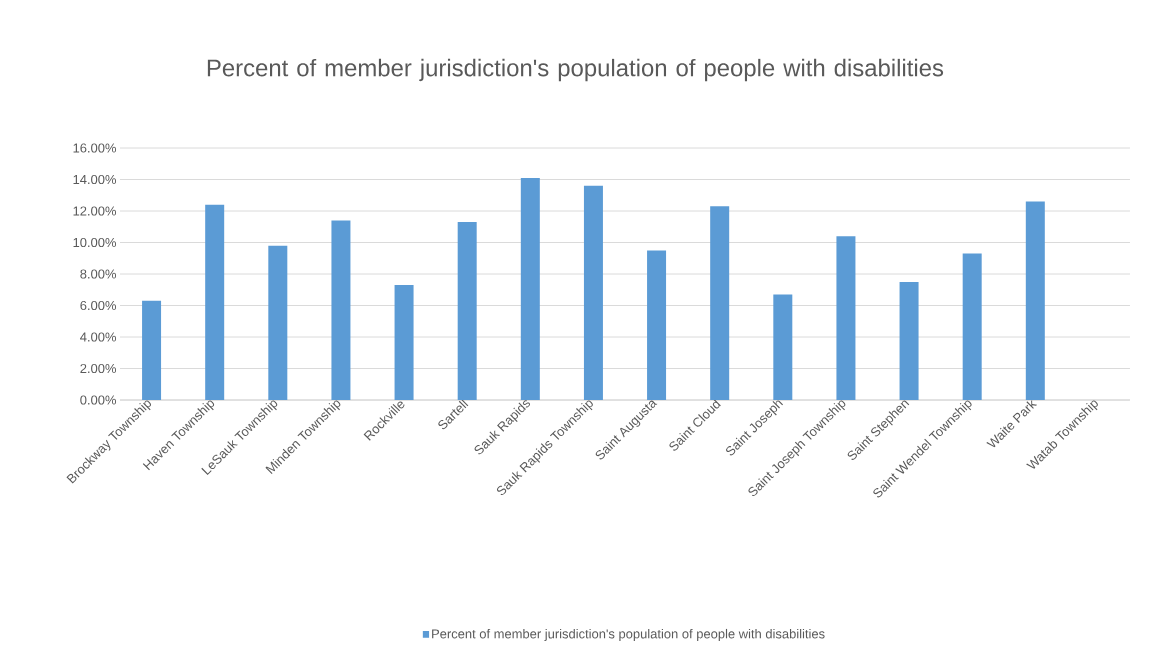 The image size is (1150, 669). I want to click on legend-label: Percent of member jurisdiction's population of people with disabilities, so click(628, 634).